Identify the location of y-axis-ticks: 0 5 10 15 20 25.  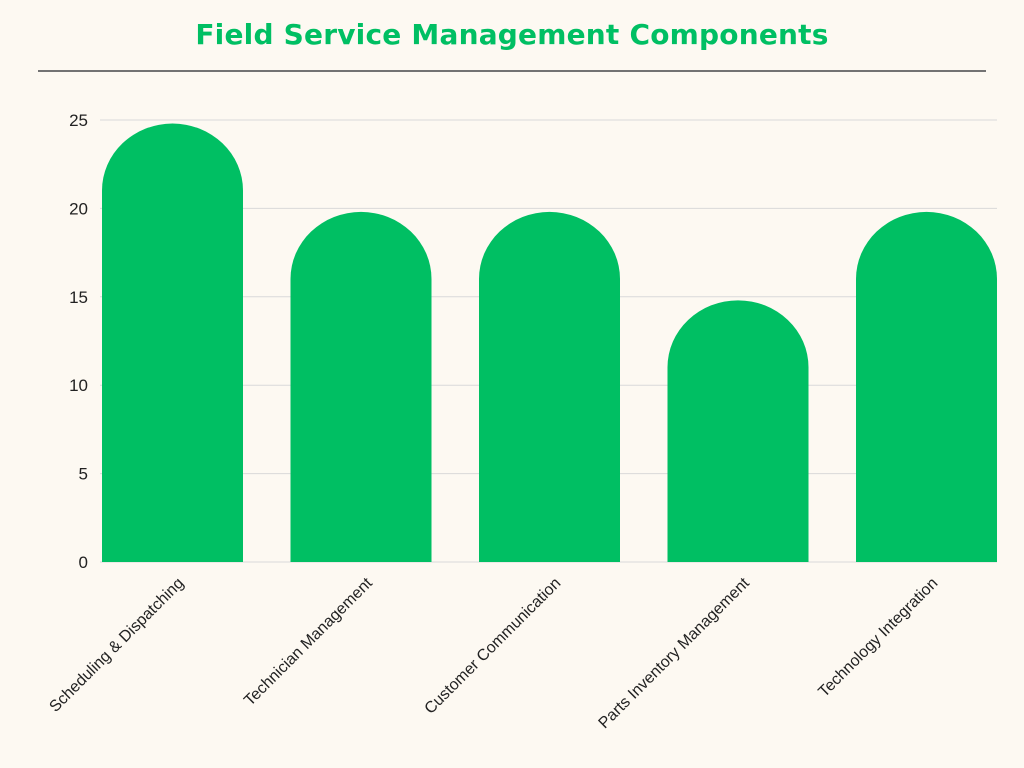
(78, 341).